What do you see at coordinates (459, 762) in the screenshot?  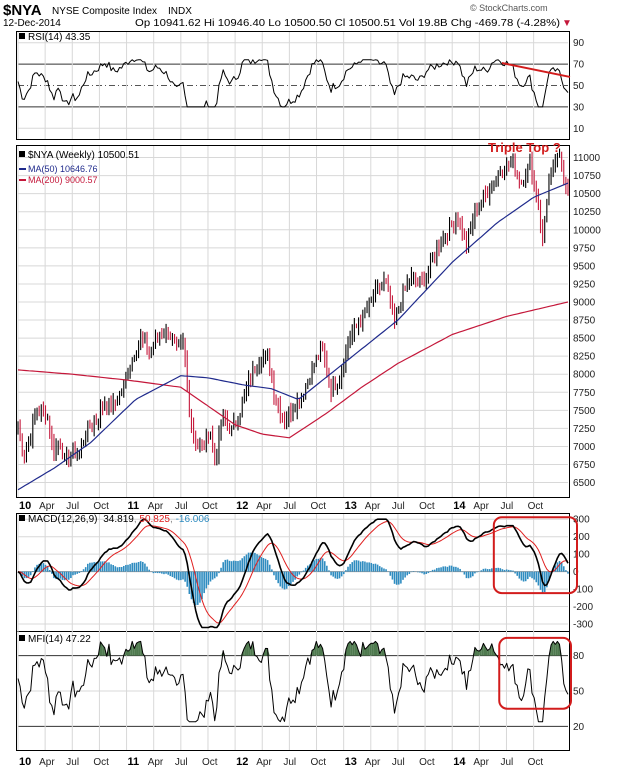 I see `x-tick-label-bottom: 14` at bounding box center [459, 762].